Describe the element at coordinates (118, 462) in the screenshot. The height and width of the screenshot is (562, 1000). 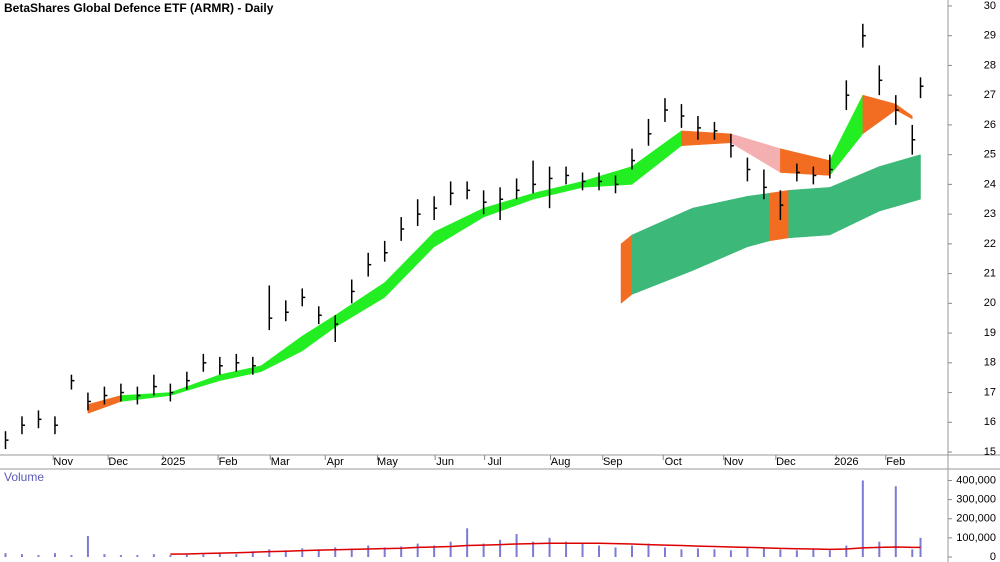
I see `x-tick-label: Dec` at that location.